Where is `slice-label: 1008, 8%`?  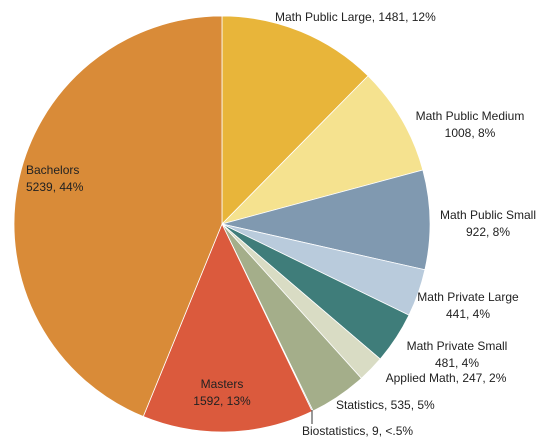
slice-label: 1008, 8% is located at coordinates (470, 133).